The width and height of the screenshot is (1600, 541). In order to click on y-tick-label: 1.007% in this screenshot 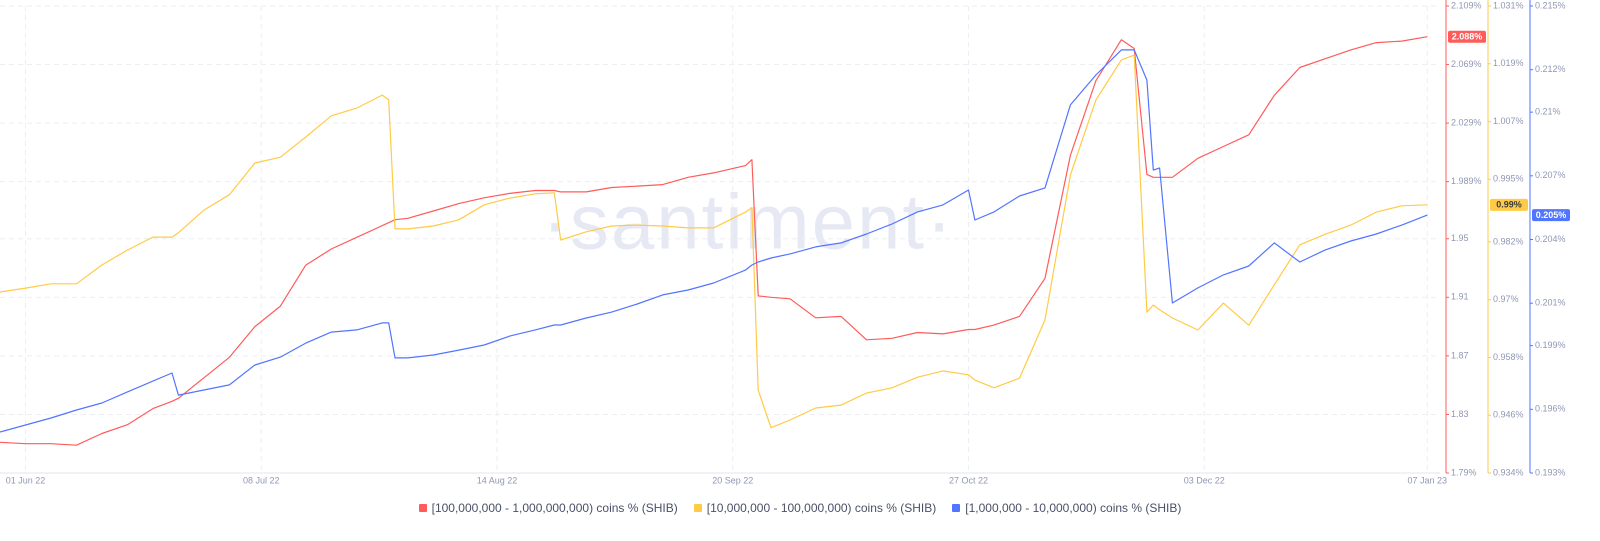, I will do `click(1508, 121)`.